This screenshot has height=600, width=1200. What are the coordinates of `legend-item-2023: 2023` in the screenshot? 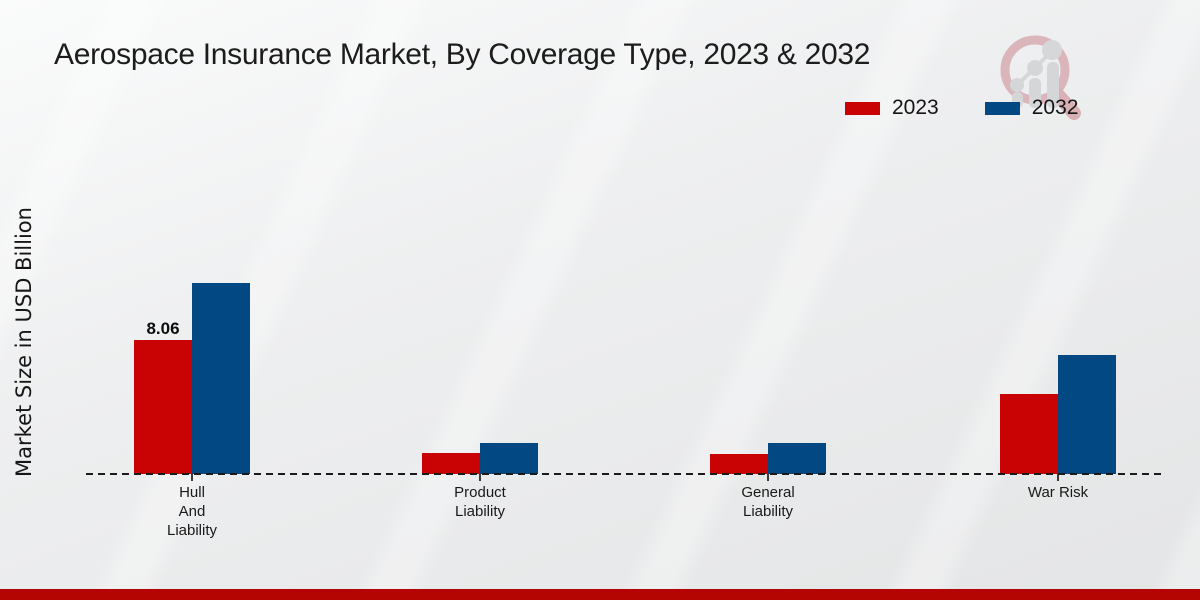 It's located at (892, 108).